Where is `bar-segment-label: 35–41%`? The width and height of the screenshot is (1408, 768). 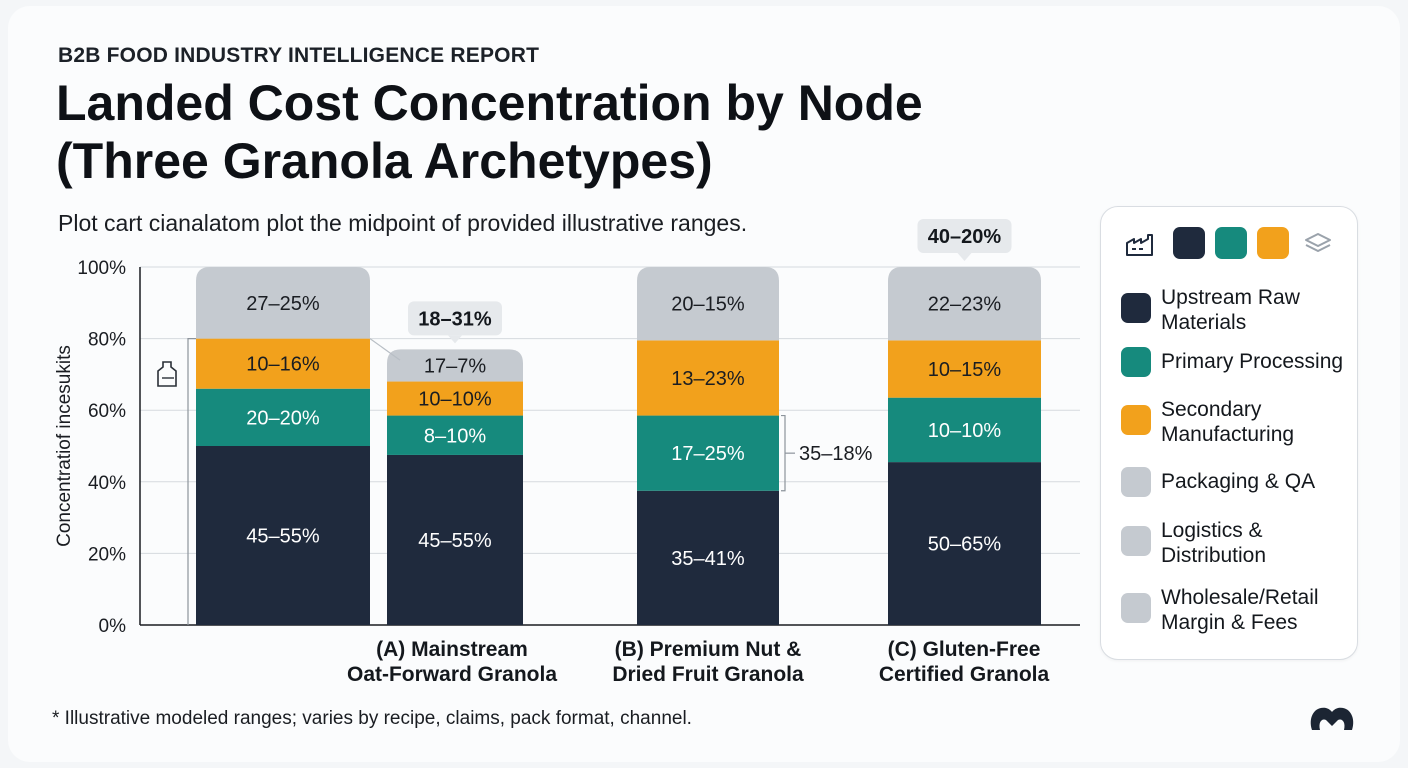 bar-segment-label: 35–41% is located at coordinates (708, 559).